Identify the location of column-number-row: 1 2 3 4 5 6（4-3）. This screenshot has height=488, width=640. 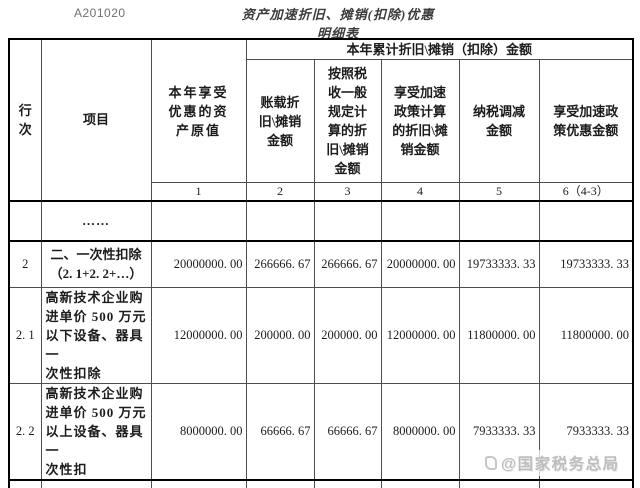
(321, 192).